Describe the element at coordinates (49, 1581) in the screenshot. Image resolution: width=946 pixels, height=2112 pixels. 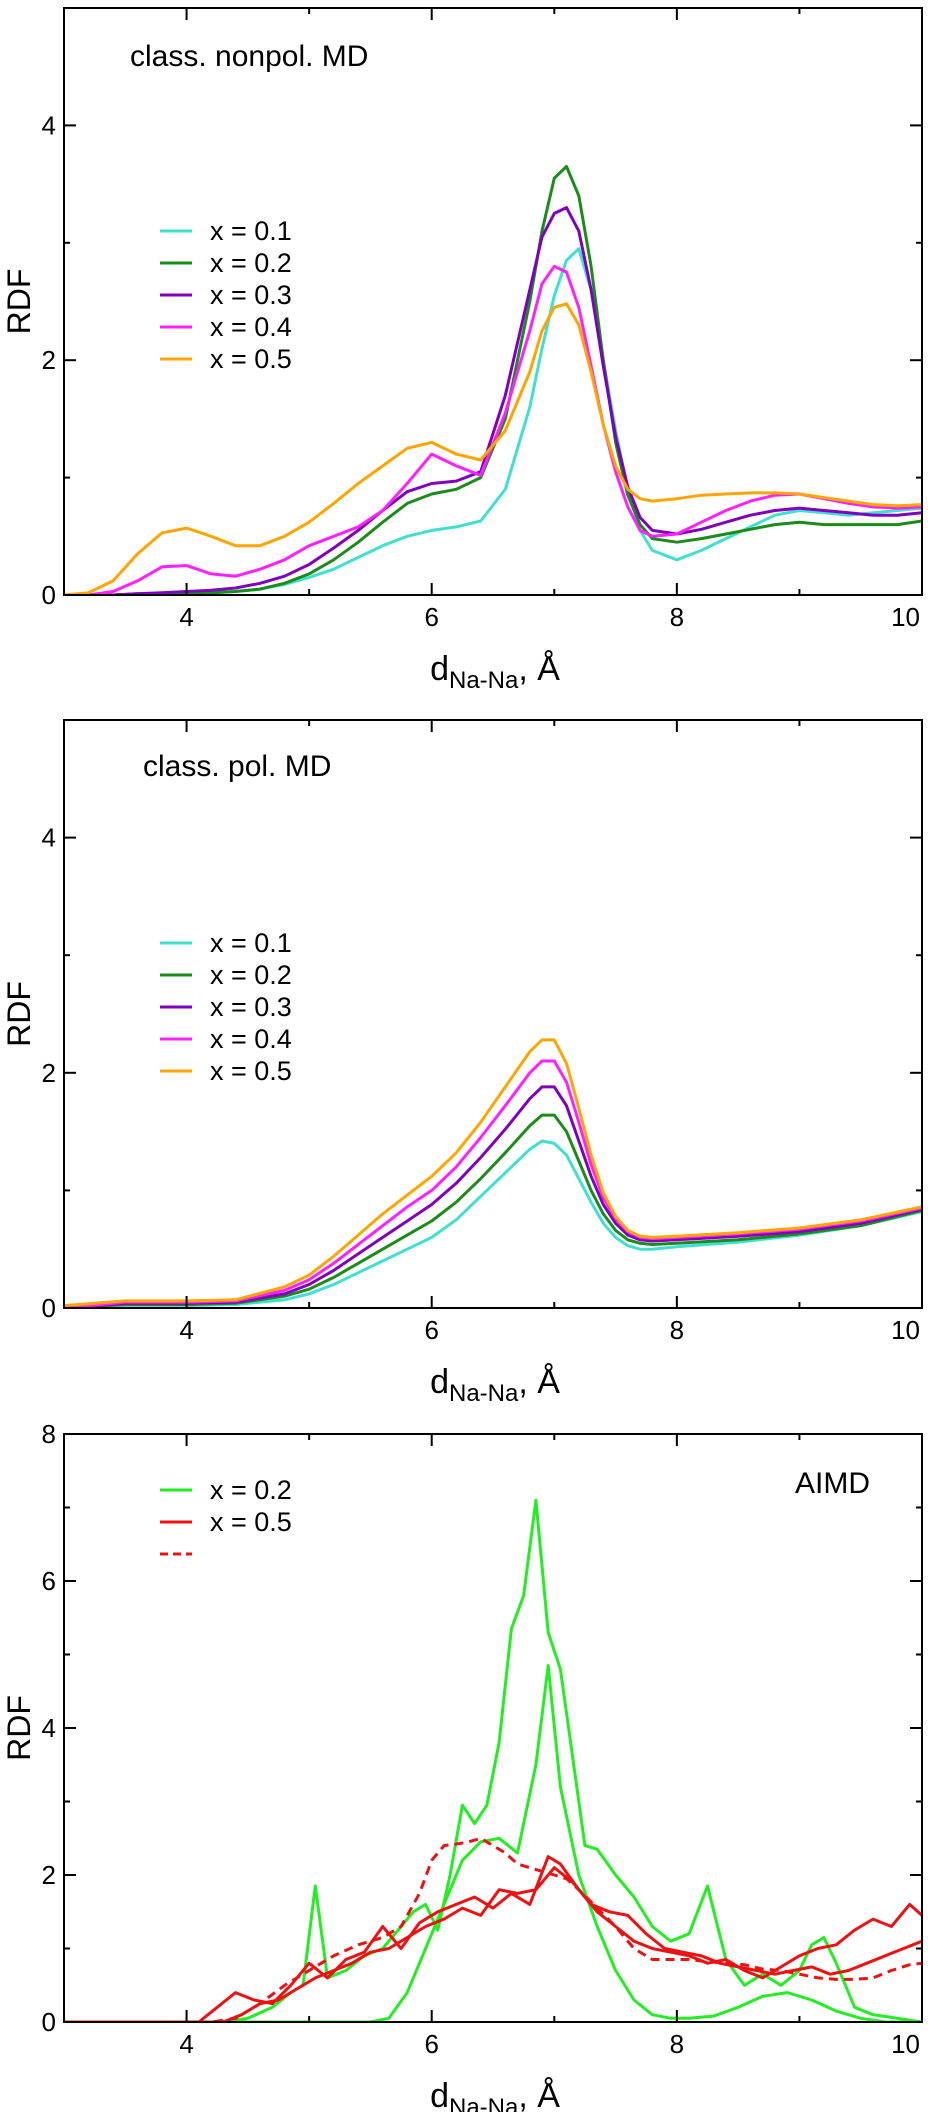
I see `y-tick-label: 6` at that location.